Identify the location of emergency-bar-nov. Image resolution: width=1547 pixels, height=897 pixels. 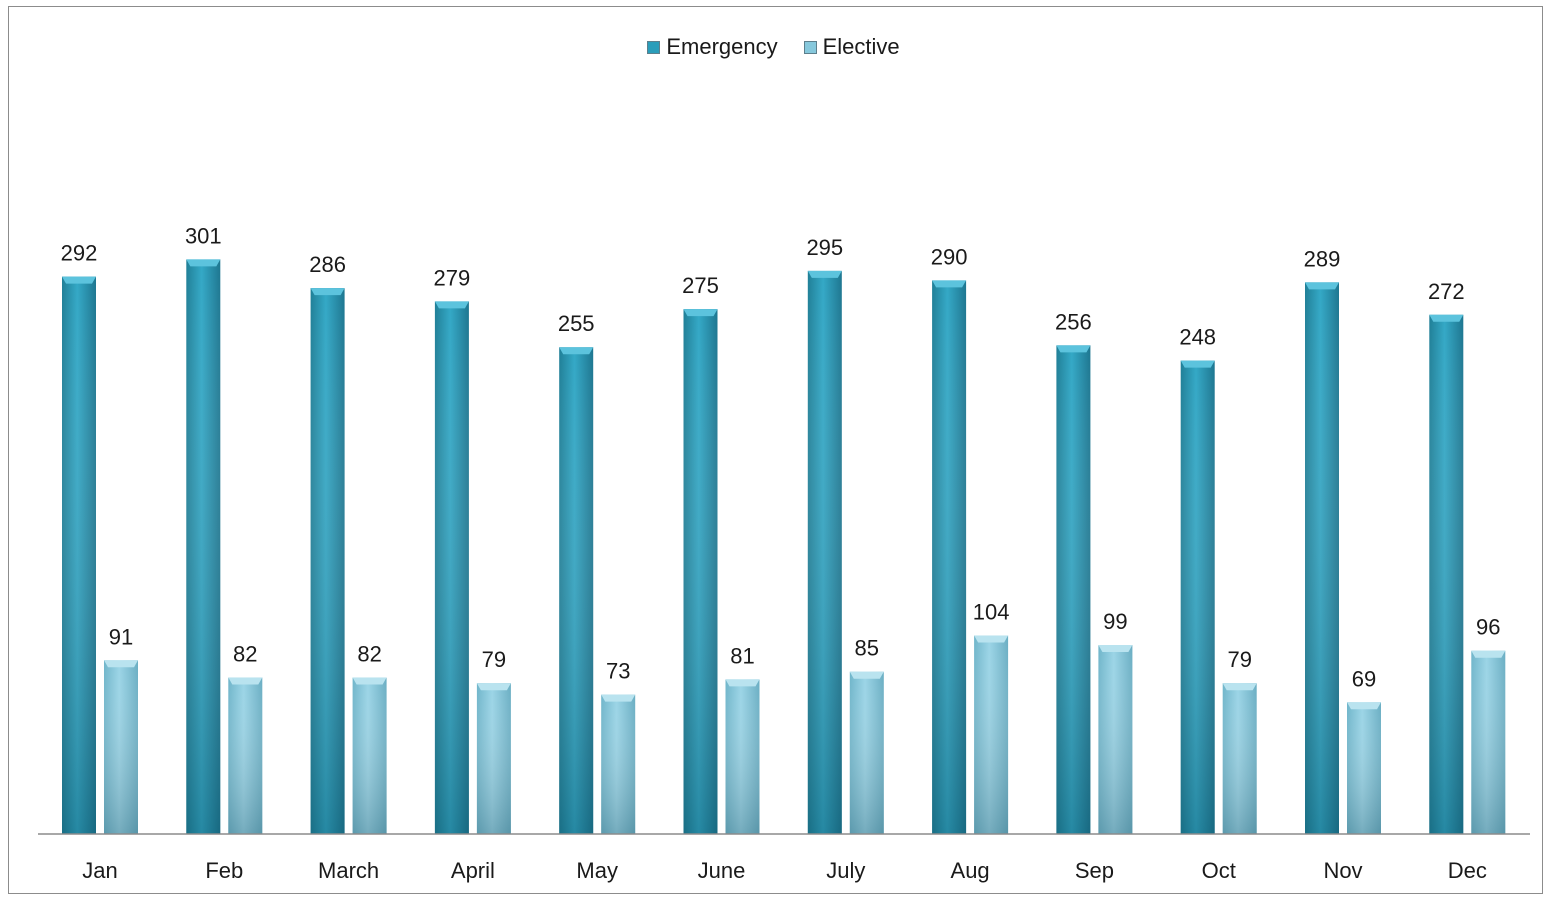
(1322, 558).